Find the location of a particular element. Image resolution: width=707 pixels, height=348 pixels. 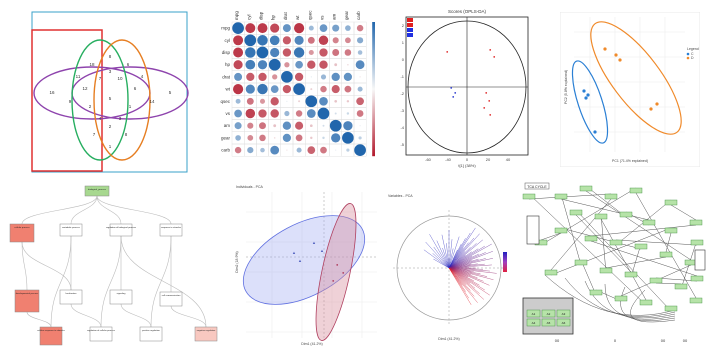

go-node-label: regulation of biological process is located at coordinates (121, 227).